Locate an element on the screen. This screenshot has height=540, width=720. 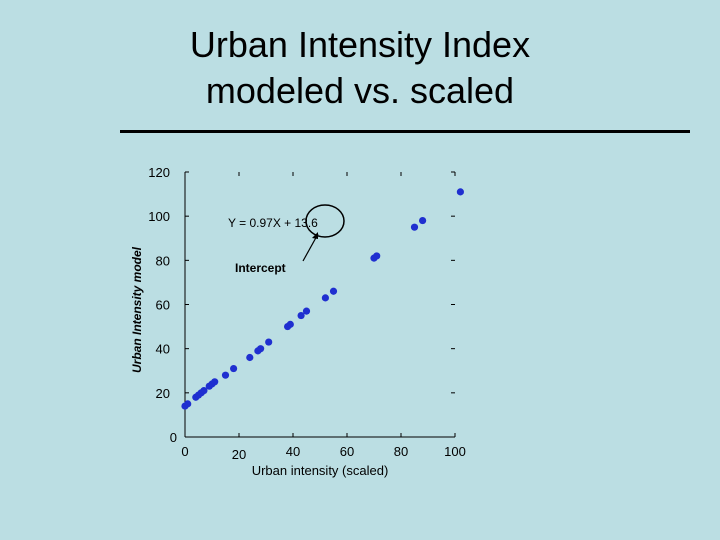
y-tick-label: 0 is located at coordinates (173, 437).